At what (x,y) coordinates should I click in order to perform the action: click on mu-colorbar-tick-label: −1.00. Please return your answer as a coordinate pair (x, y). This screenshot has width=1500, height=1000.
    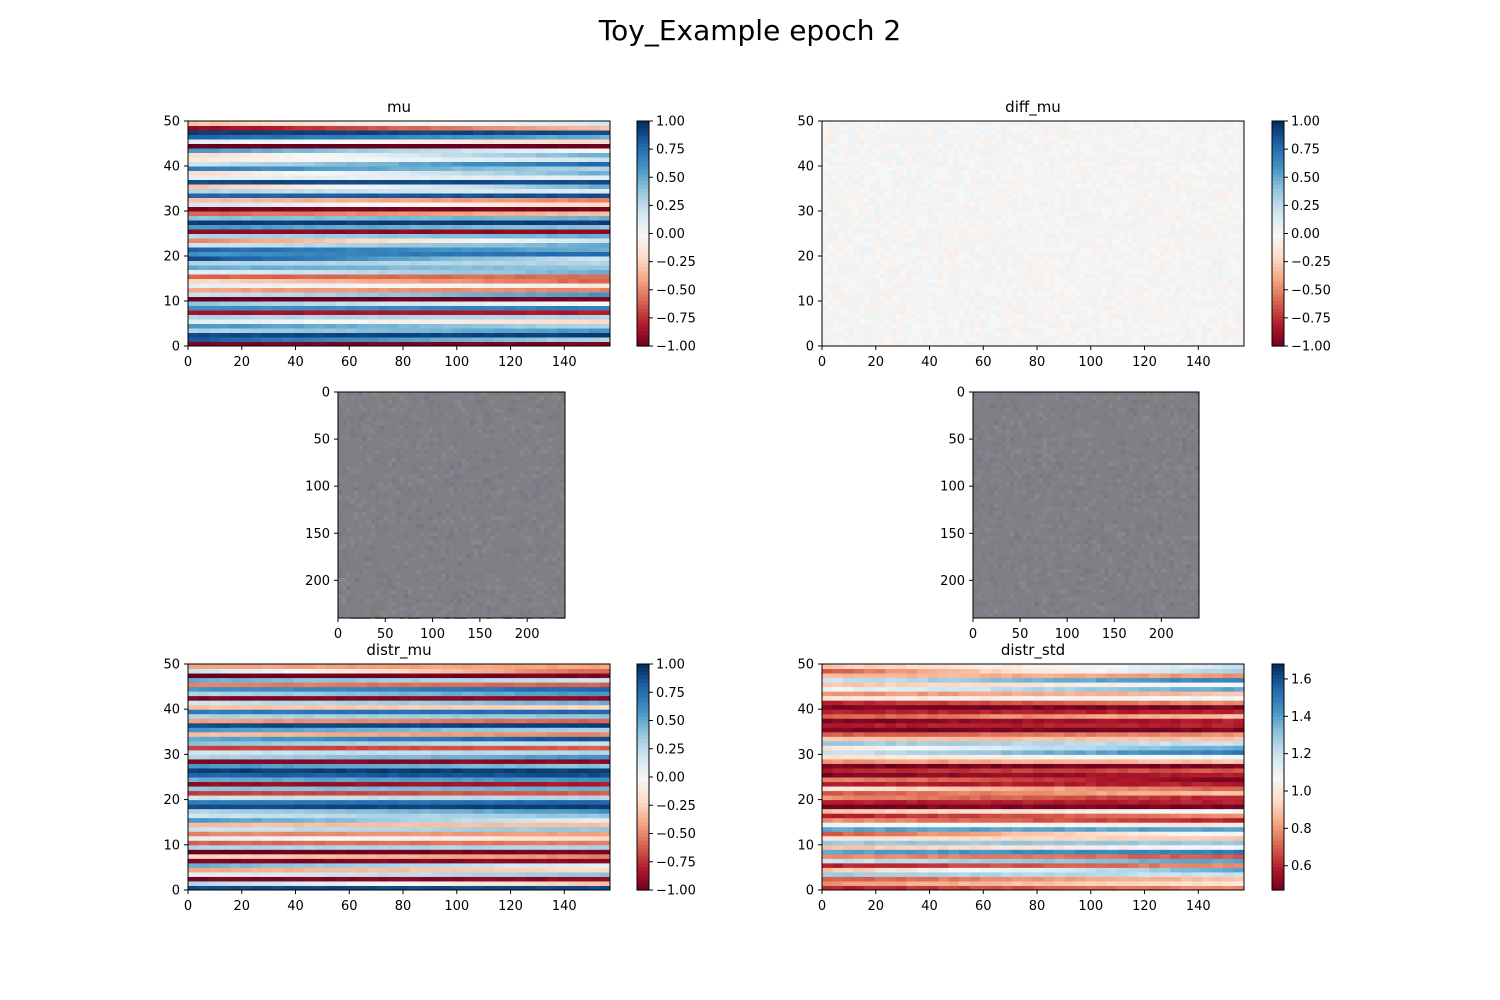
    Looking at the image, I should click on (676, 347).